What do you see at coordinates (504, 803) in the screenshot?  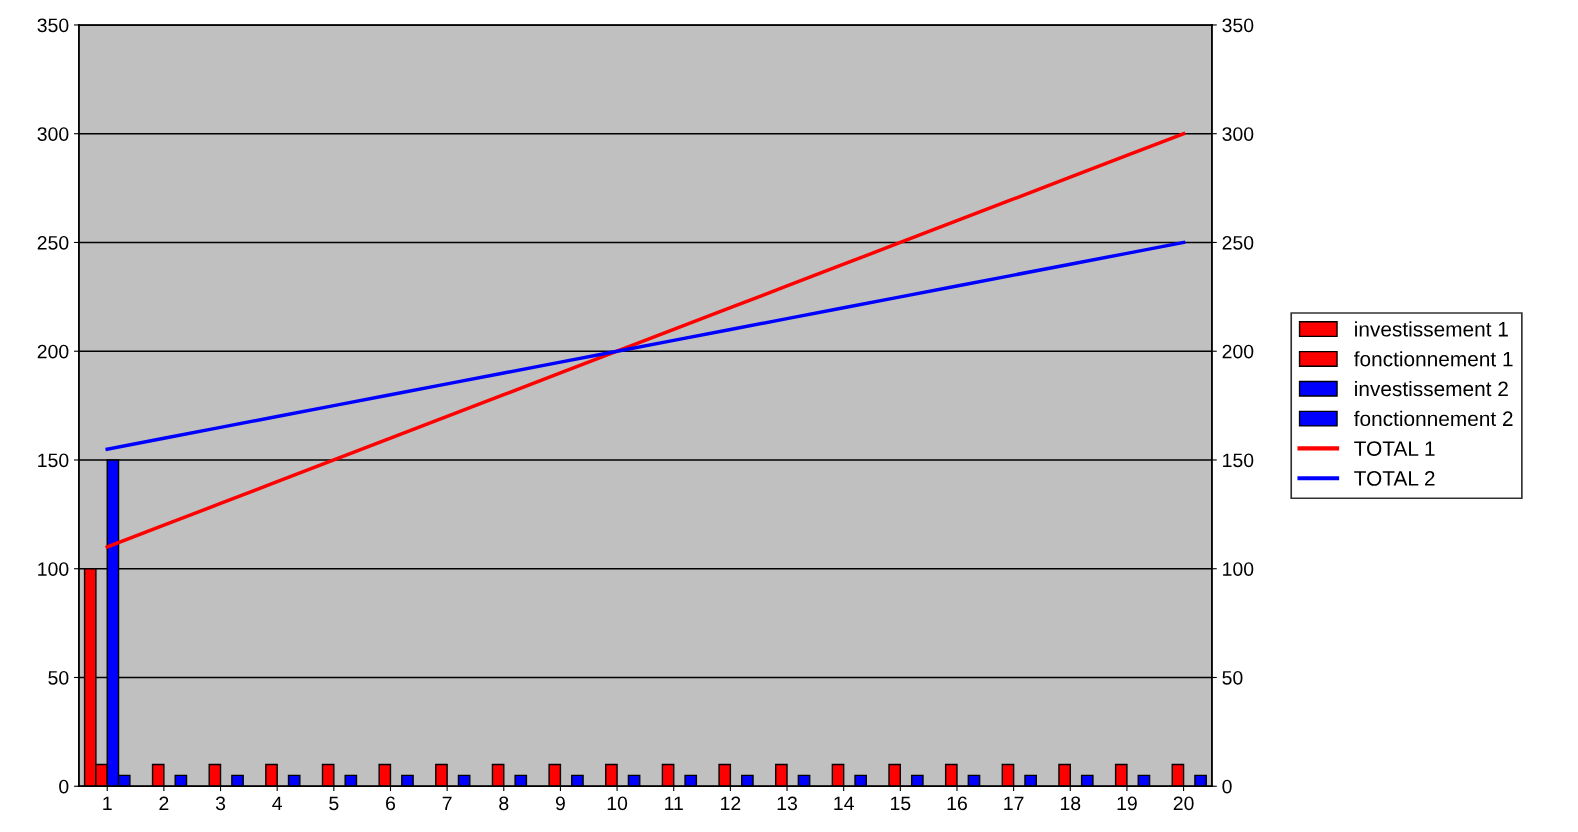 I see `x-tick-label: 8` at bounding box center [504, 803].